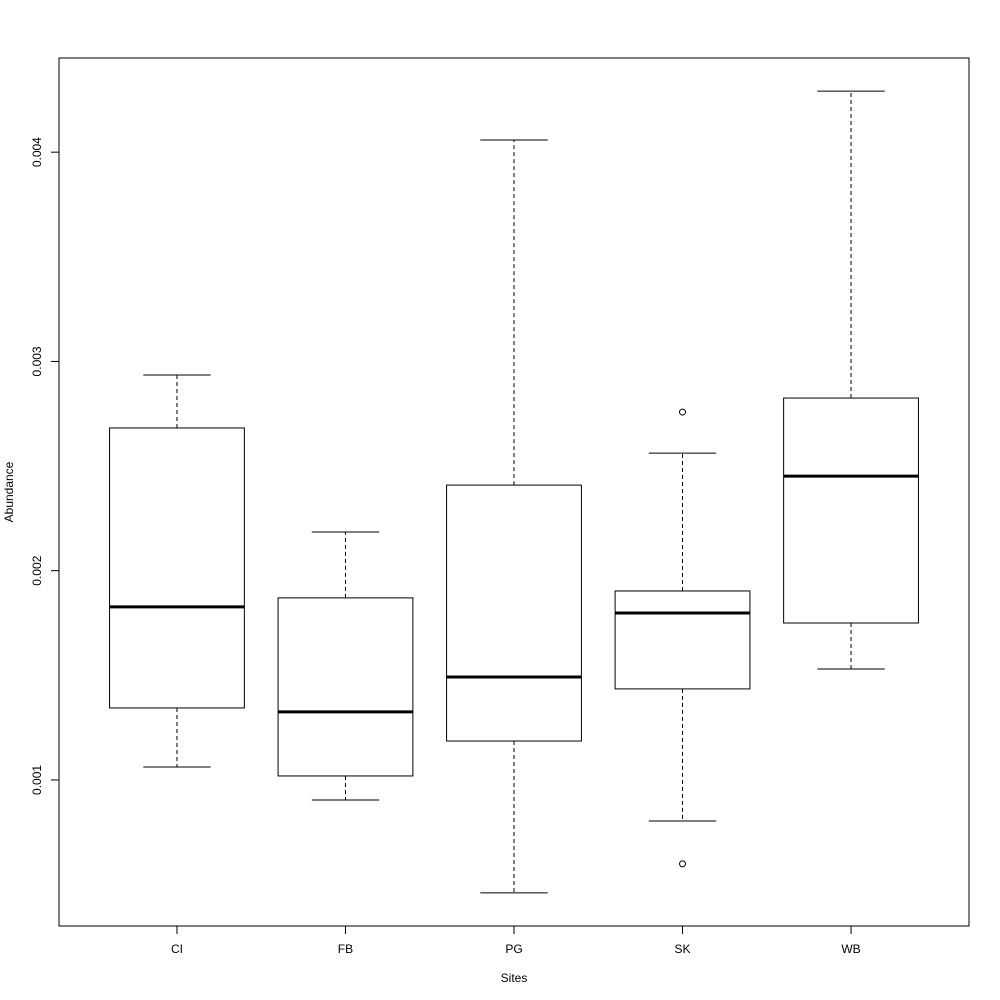 Image resolution: width=1000 pixels, height=1000 pixels. I want to click on y-axis-label: Abundance, so click(9, 491).